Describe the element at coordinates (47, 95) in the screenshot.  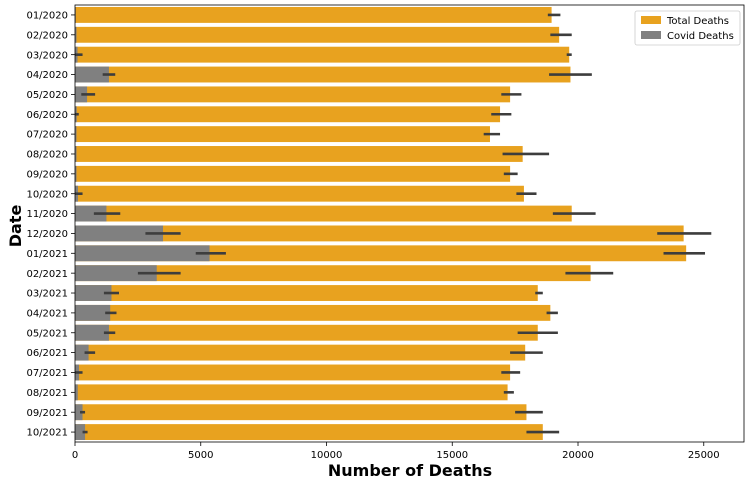
I see `y-tick-label: 05/2020` at that location.